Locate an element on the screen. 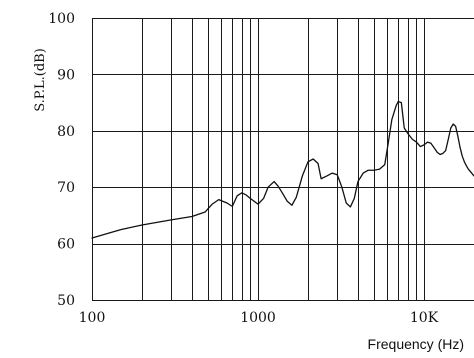 The height and width of the screenshot is (358, 474). y-tick-label: 80 is located at coordinates (66, 132).